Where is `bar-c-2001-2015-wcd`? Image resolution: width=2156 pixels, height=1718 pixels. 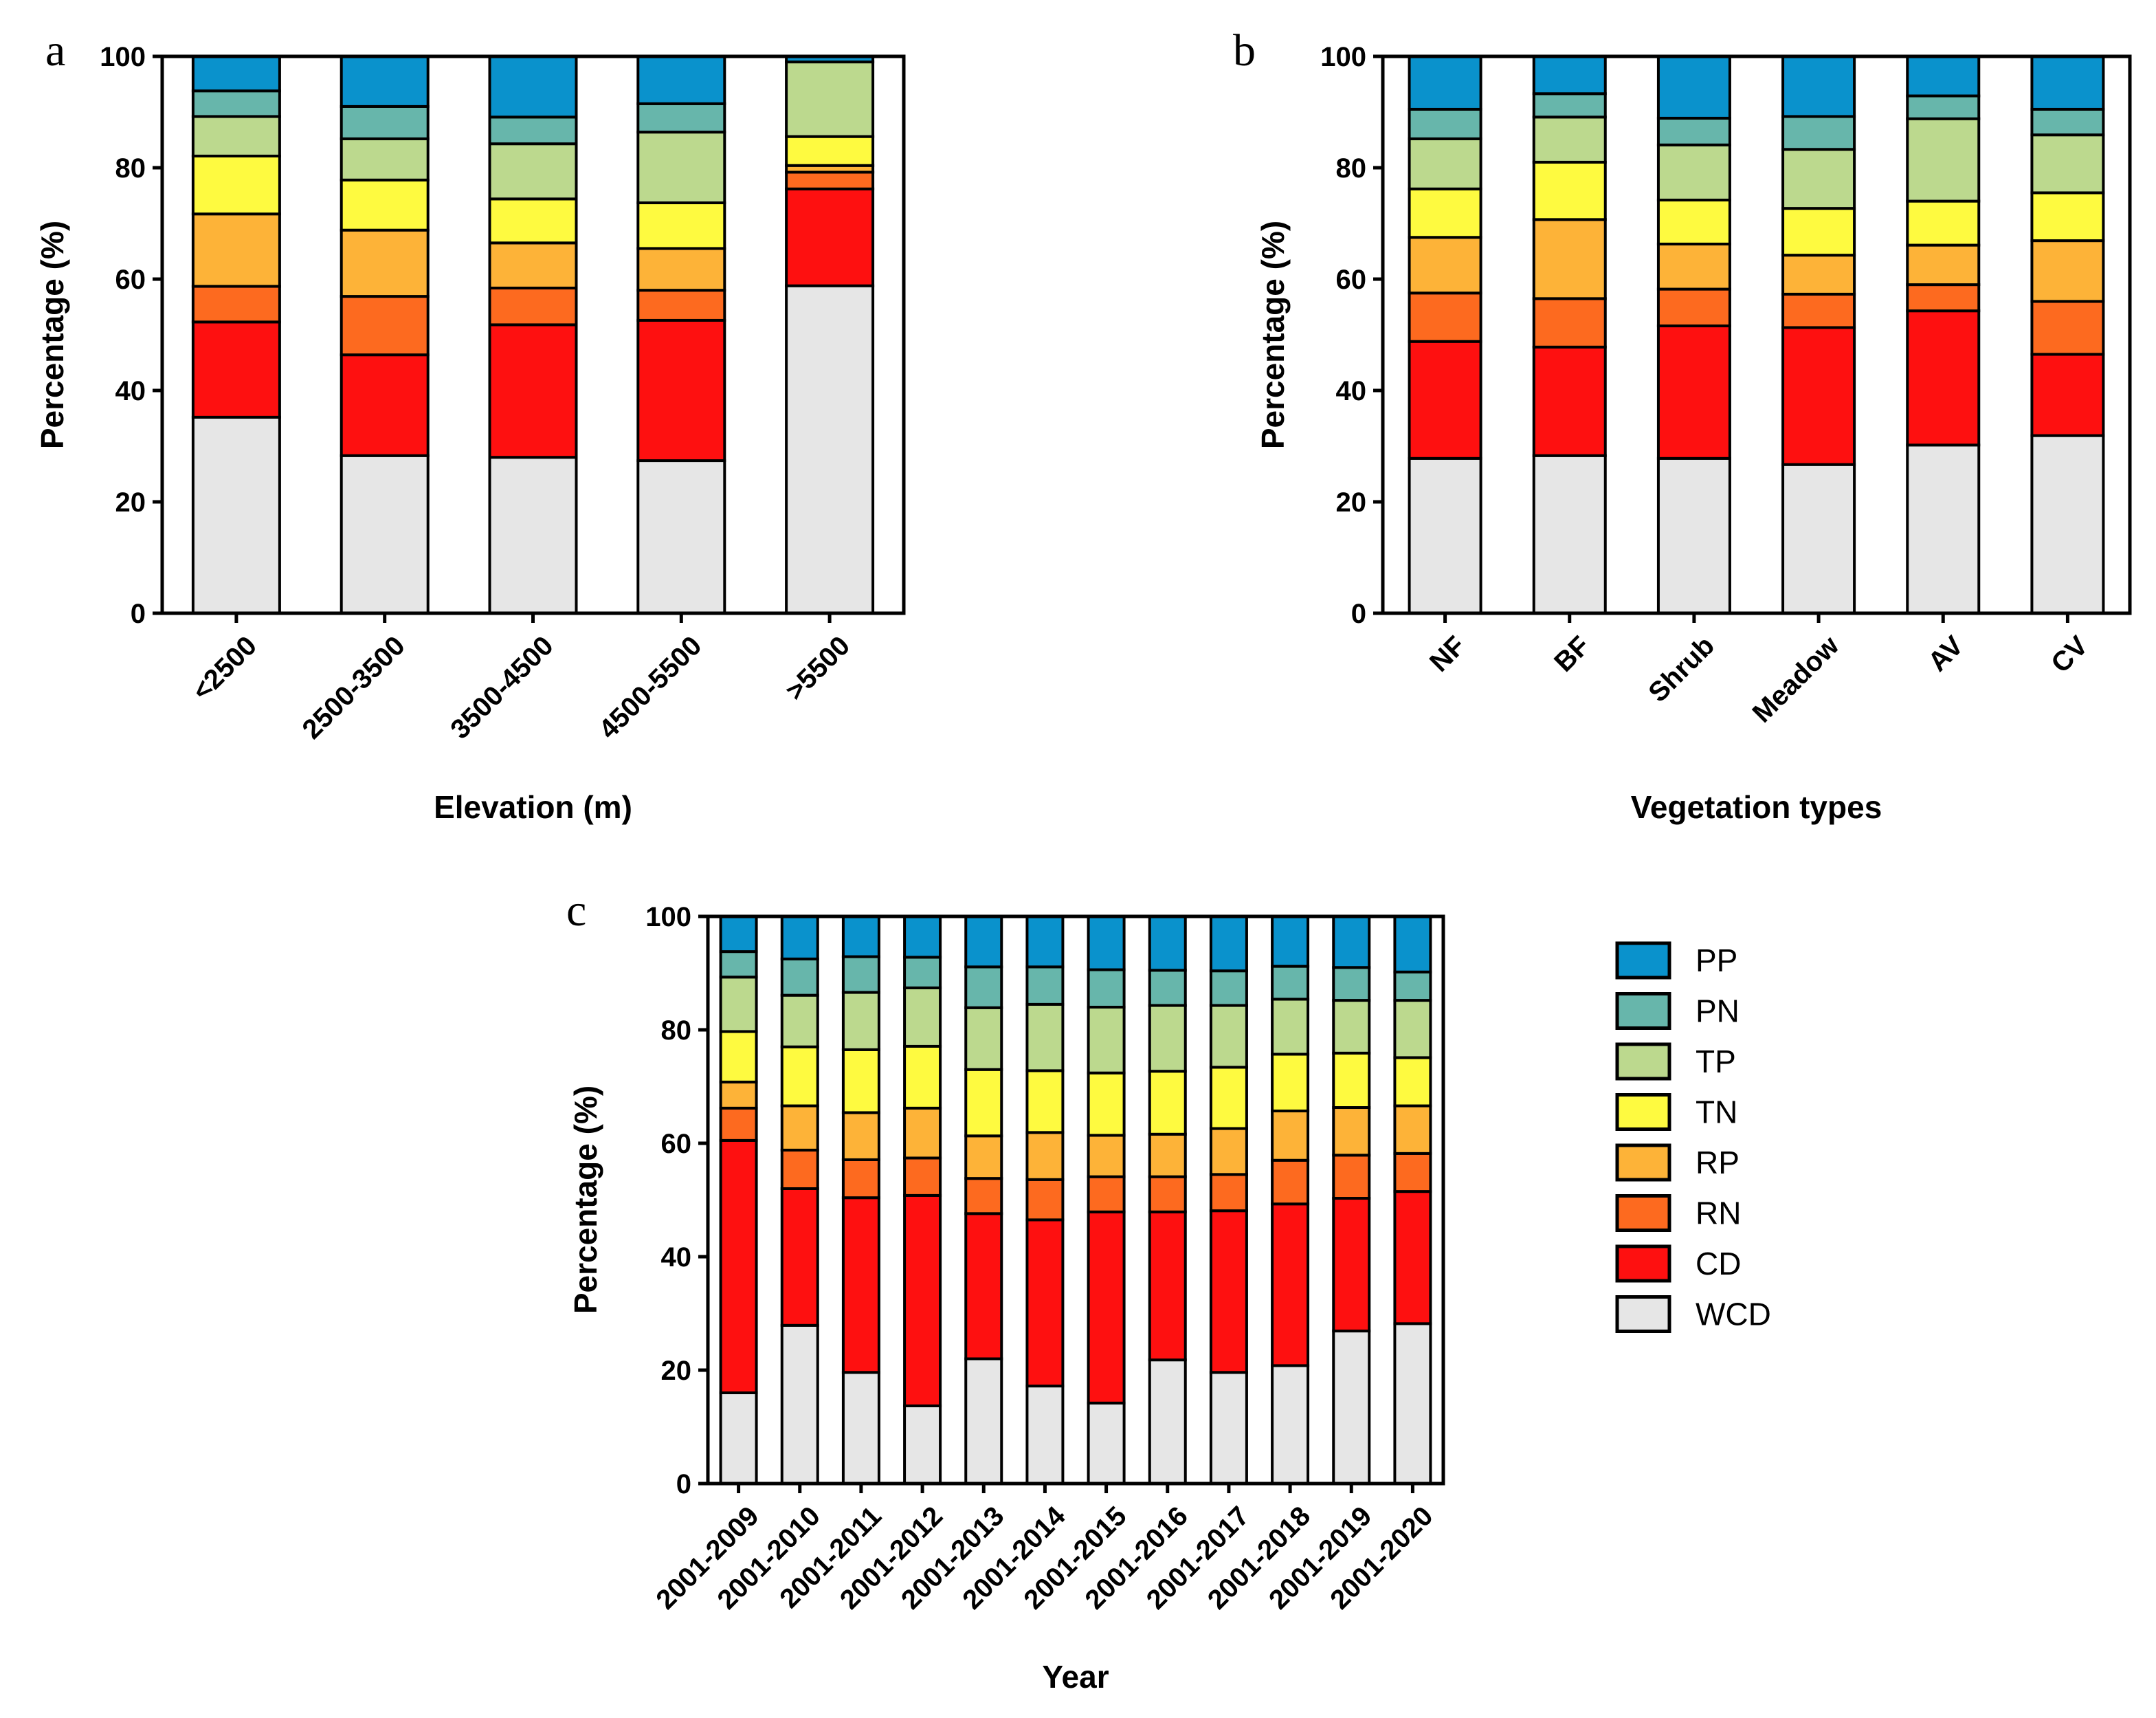
bar-c-2001-2015-wcd is located at coordinates (1106, 1443).